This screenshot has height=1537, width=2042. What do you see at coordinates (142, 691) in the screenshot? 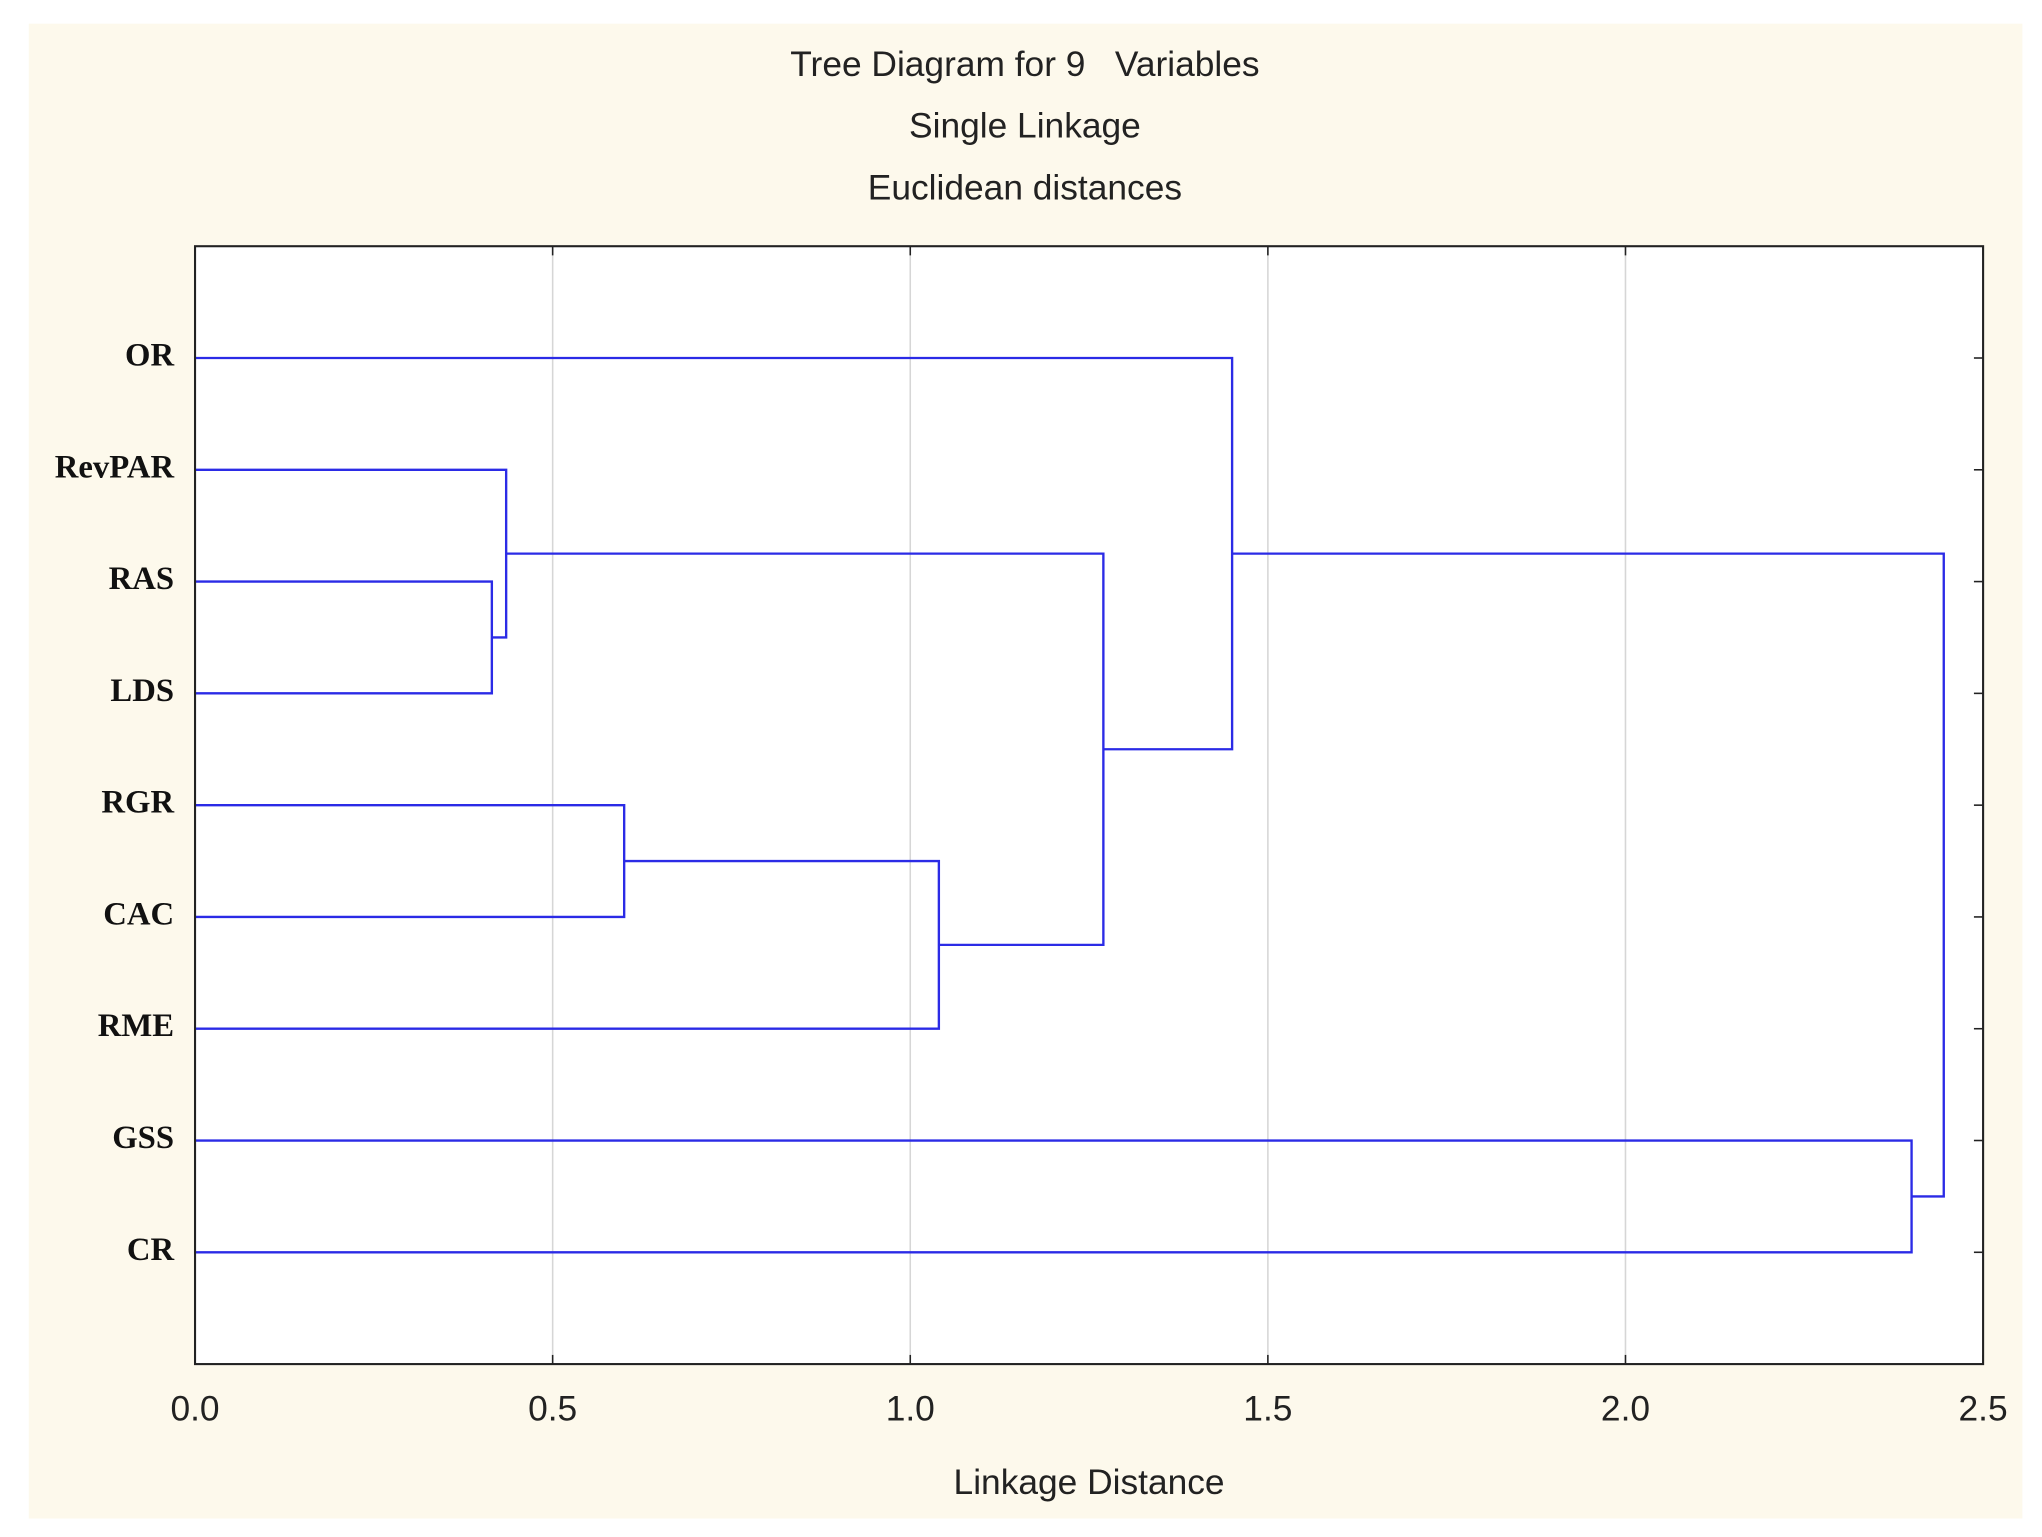
I see `leaf-label: LDS` at bounding box center [142, 691].